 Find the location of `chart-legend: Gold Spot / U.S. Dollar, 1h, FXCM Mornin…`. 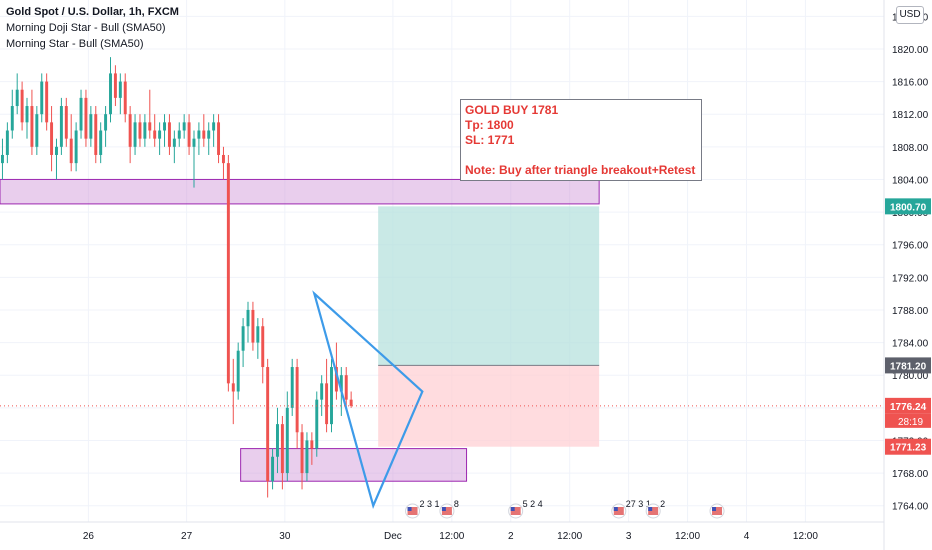

chart-legend: Gold Spot / U.S. Dollar, 1h, FXCM Mornin… is located at coordinates (92, 28).